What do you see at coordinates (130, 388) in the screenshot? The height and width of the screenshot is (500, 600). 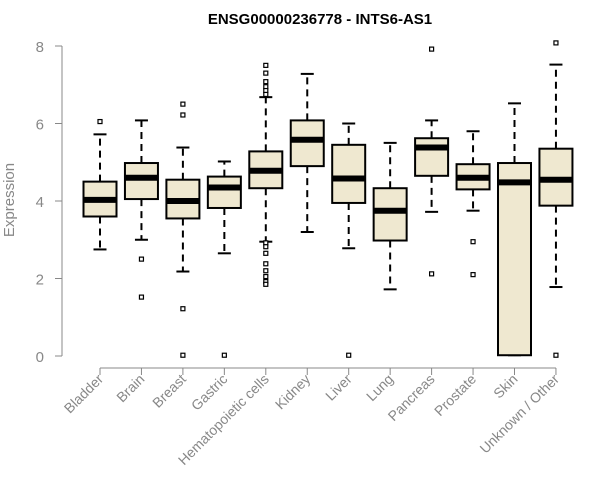 I see `x-tick-label: Brain` at bounding box center [130, 388].